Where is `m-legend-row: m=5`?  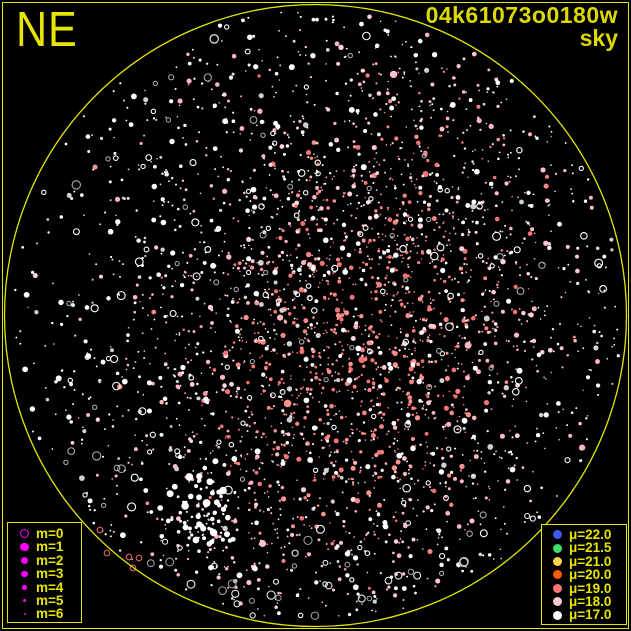 m-legend-row: m=5 is located at coordinates (47, 600).